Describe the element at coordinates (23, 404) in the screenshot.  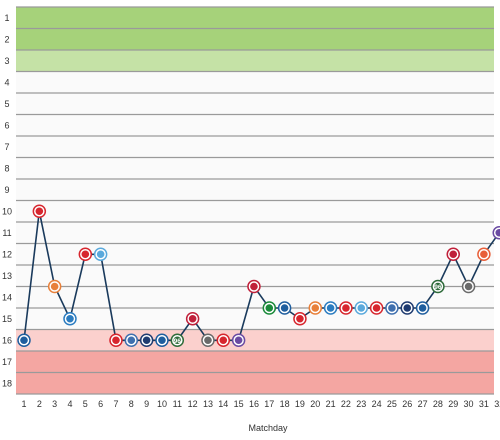
I see `x-tick-label: 1` at that location.